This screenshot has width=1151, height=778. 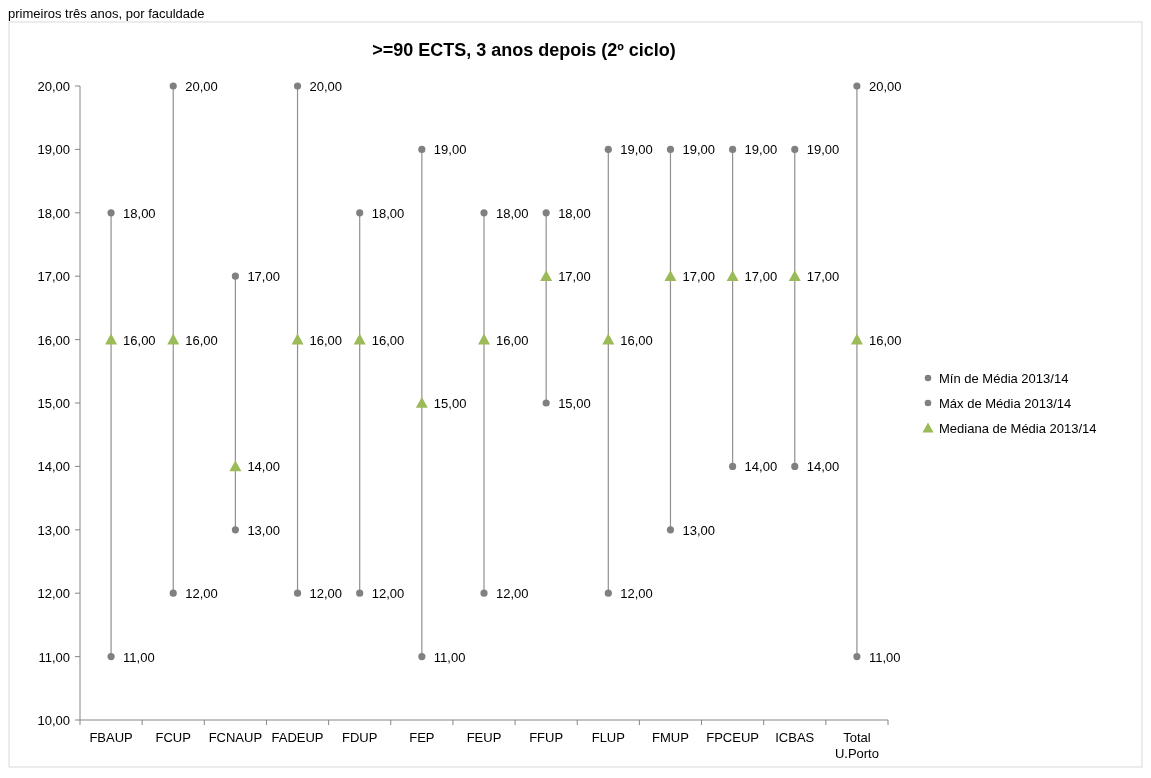 I want to click on x-tick-label: ICBAS, so click(x=795, y=737).